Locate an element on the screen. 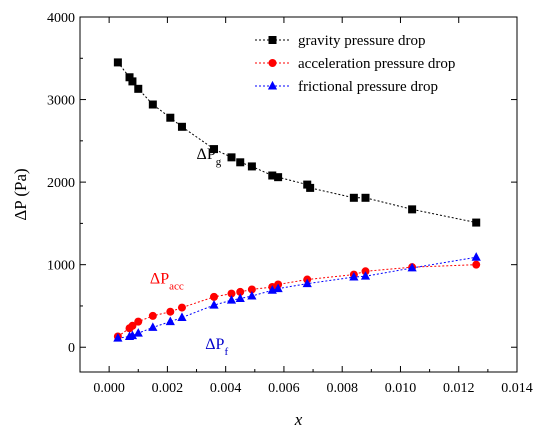 The image size is (544, 434). y-tick-label: 4000 is located at coordinates (61, 18).